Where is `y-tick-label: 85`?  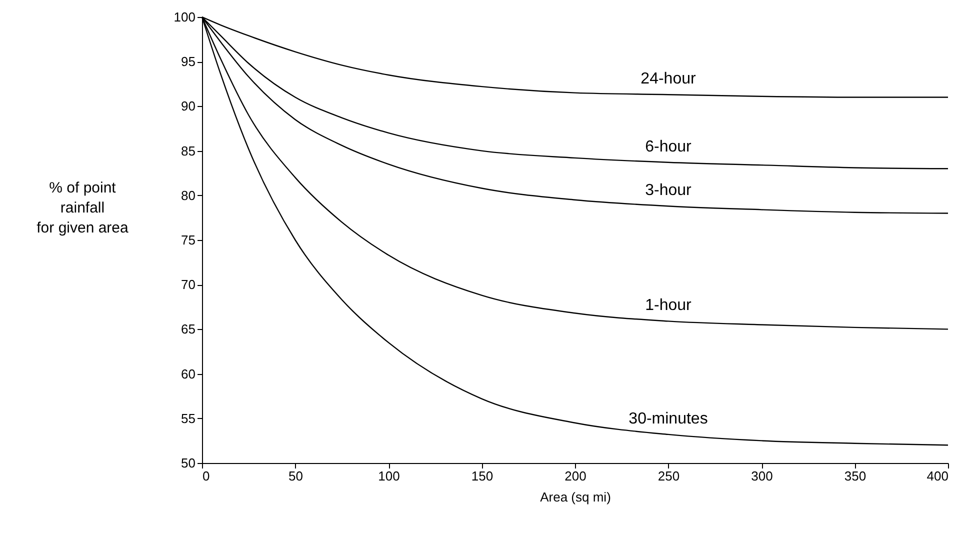 y-tick-label: 85 is located at coordinates (188, 150).